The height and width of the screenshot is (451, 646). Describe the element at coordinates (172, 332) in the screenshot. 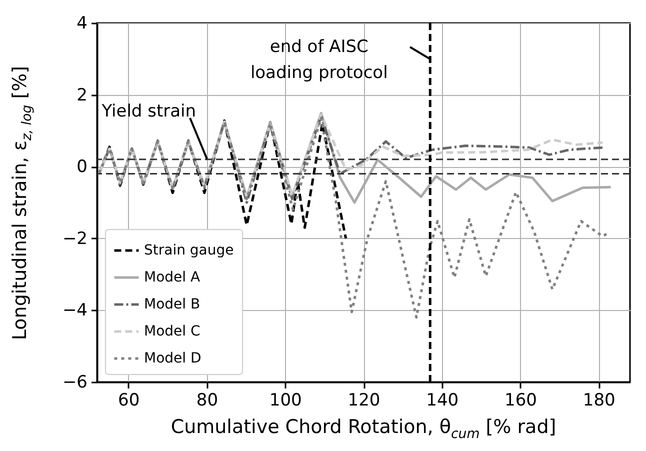

I see `legend-label: Model C` at that location.